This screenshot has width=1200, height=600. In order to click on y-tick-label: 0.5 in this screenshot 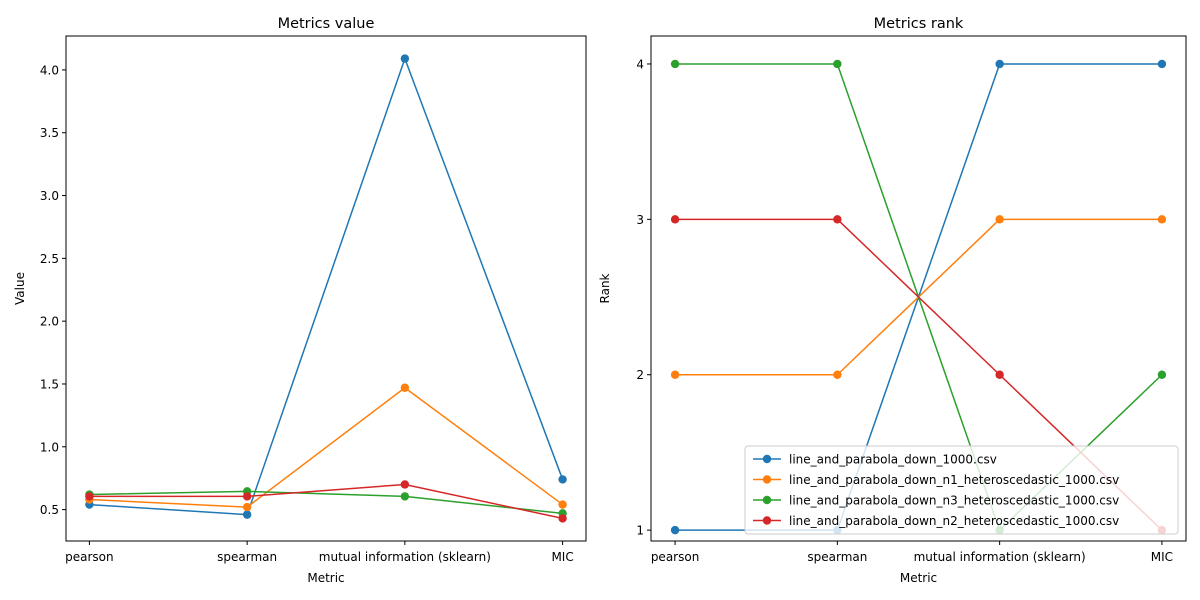, I will do `click(49, 510)`.